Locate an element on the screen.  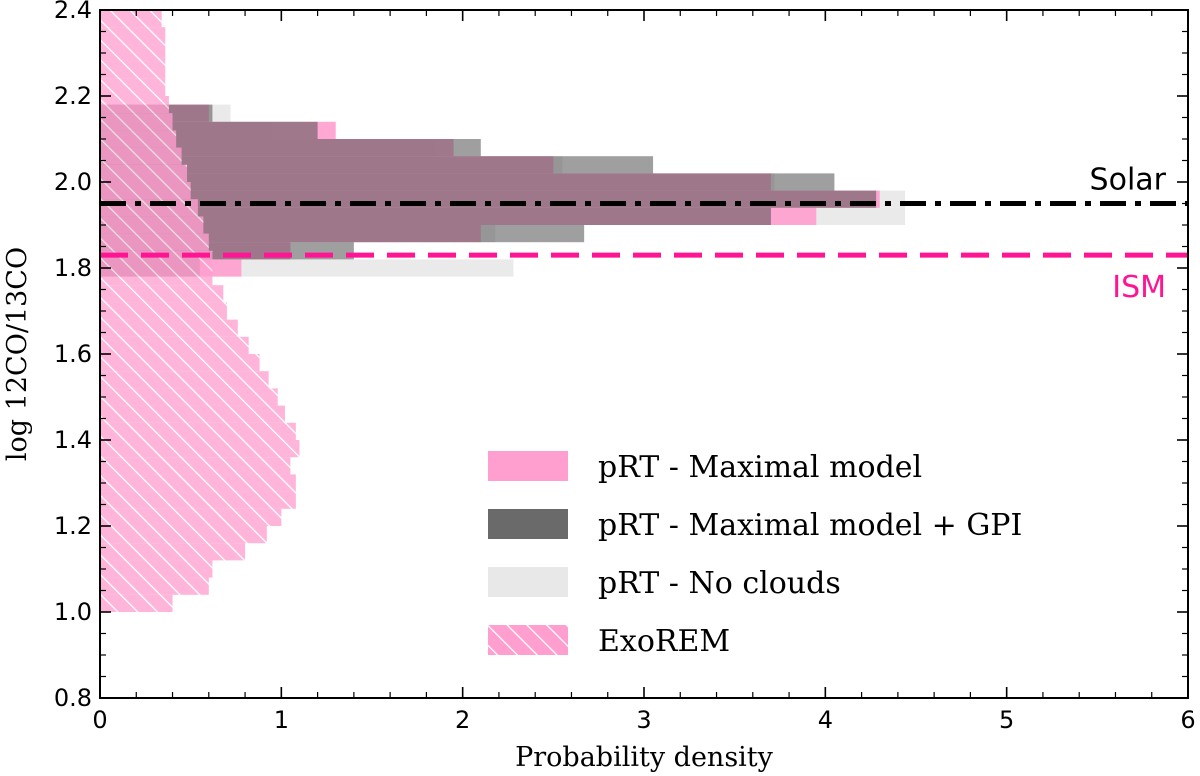
legend-entry-exorem: ExoREM is located at coordinates (609, 641).